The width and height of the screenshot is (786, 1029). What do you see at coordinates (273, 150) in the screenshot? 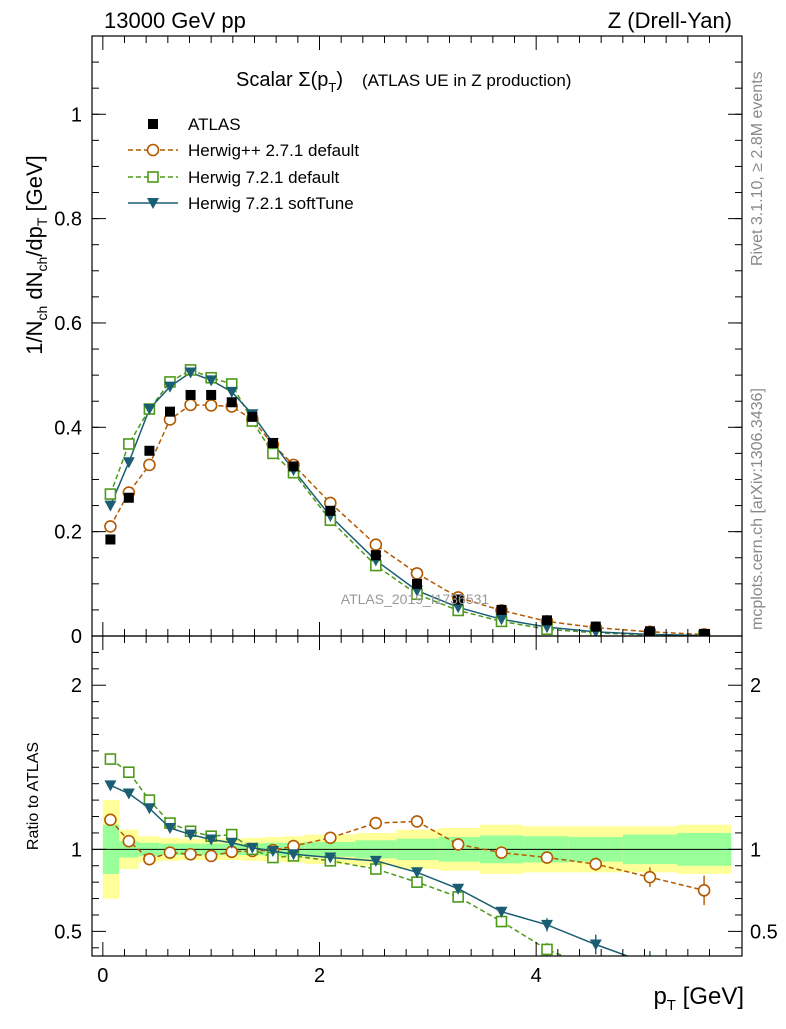
I see `legend-label-herwigpp: Herwig++ 2.7.1 default` at bounding box center [273, 150].